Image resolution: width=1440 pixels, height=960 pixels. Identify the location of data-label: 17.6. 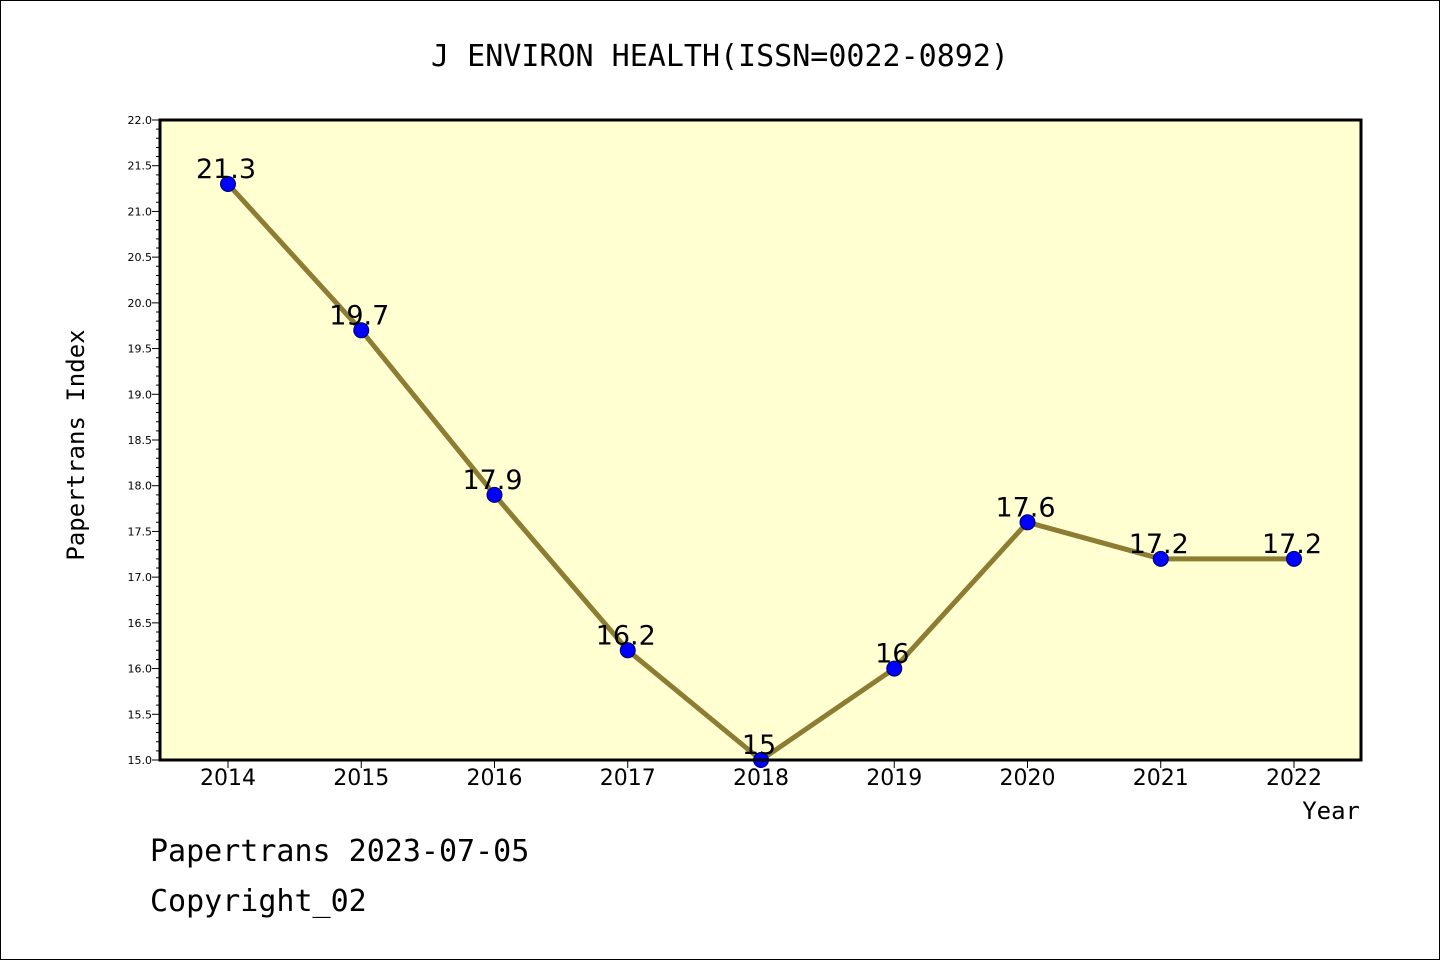
(1025, 507).